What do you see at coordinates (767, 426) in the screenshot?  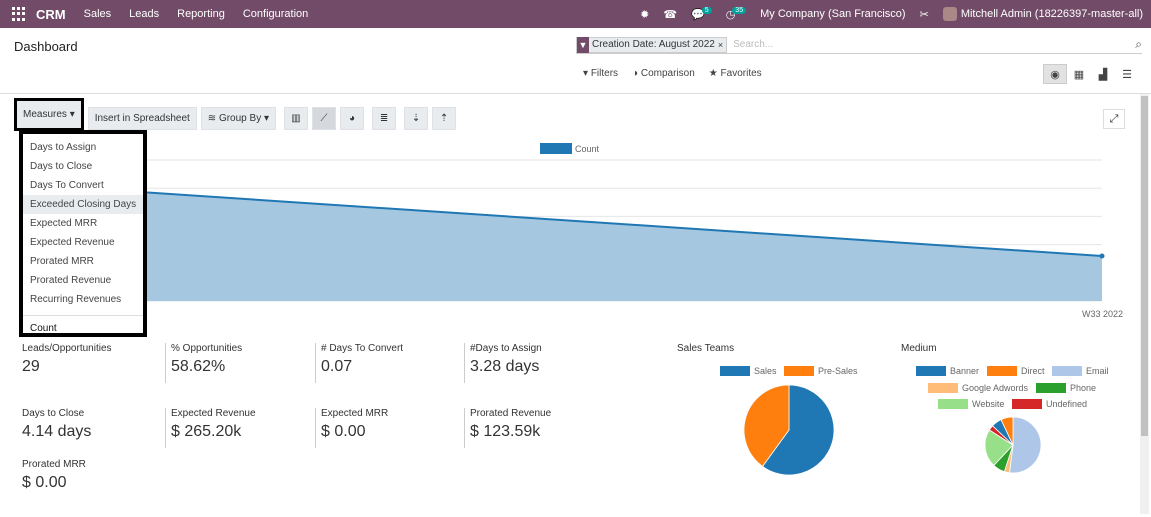 I see `pie-slice-pre-sales` at bounding box center [767, 426].